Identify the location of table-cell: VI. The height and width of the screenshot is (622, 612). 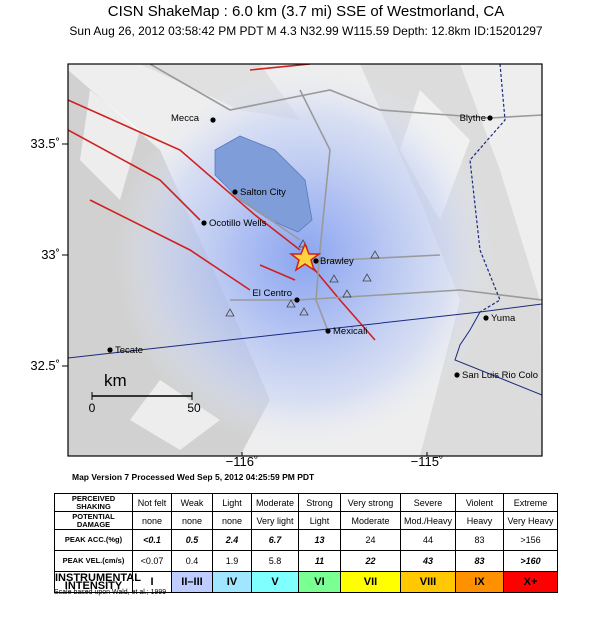
(319, 582).